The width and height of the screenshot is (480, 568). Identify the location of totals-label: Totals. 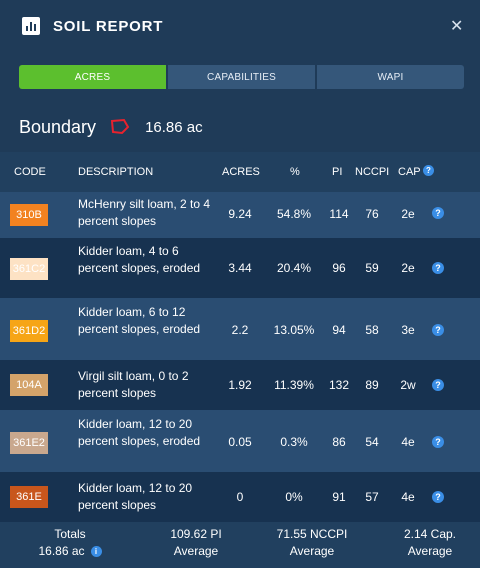
(70, 534).